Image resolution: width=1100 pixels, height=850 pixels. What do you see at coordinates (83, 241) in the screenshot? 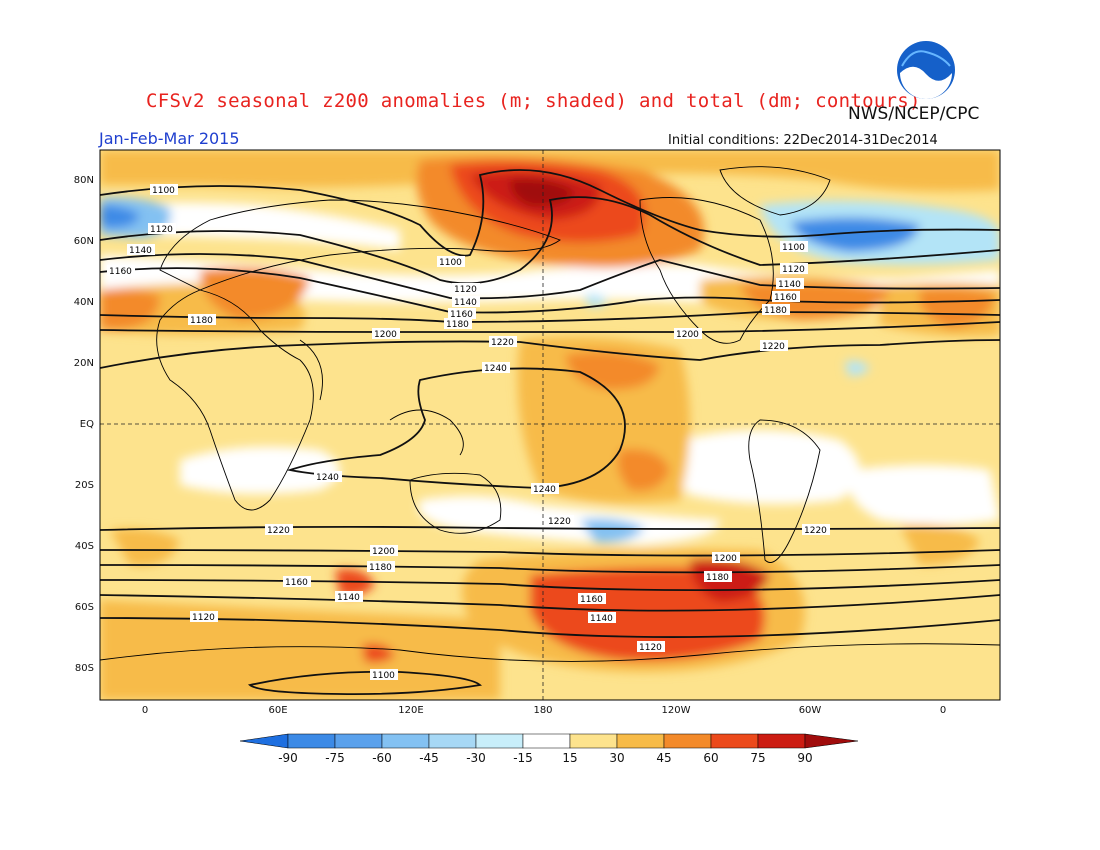
I see `lat-label: 60N` at bounding box center [83, 241].